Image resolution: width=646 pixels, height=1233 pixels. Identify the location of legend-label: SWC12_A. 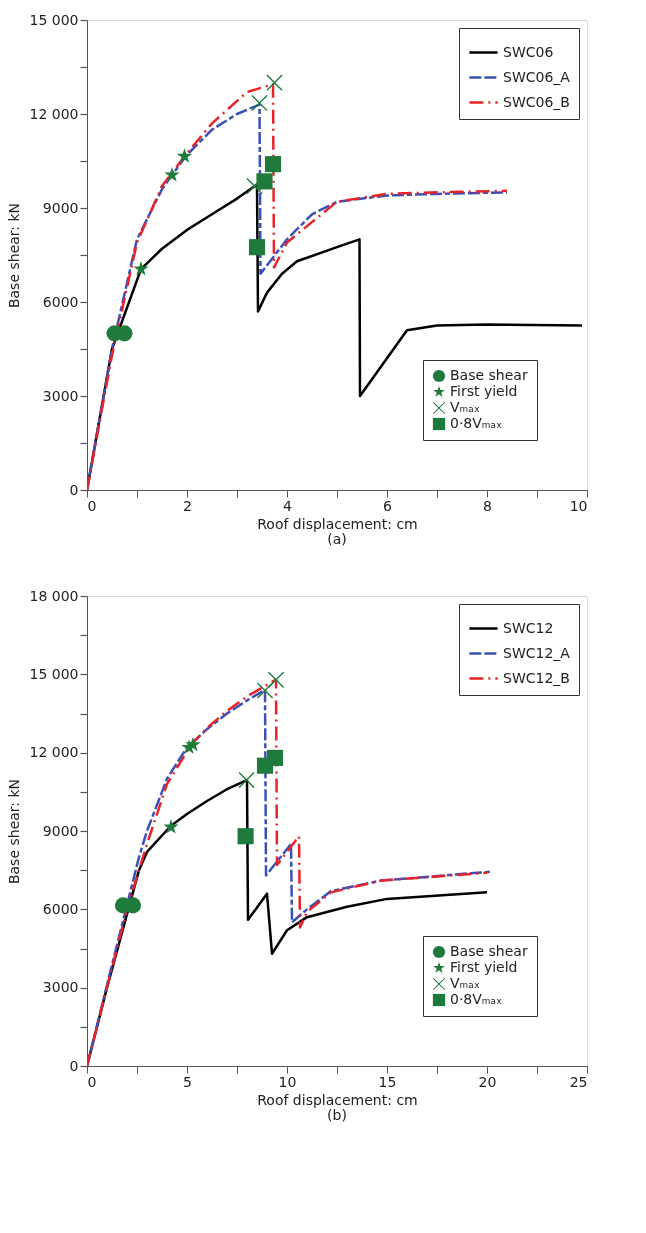
(537, 652).